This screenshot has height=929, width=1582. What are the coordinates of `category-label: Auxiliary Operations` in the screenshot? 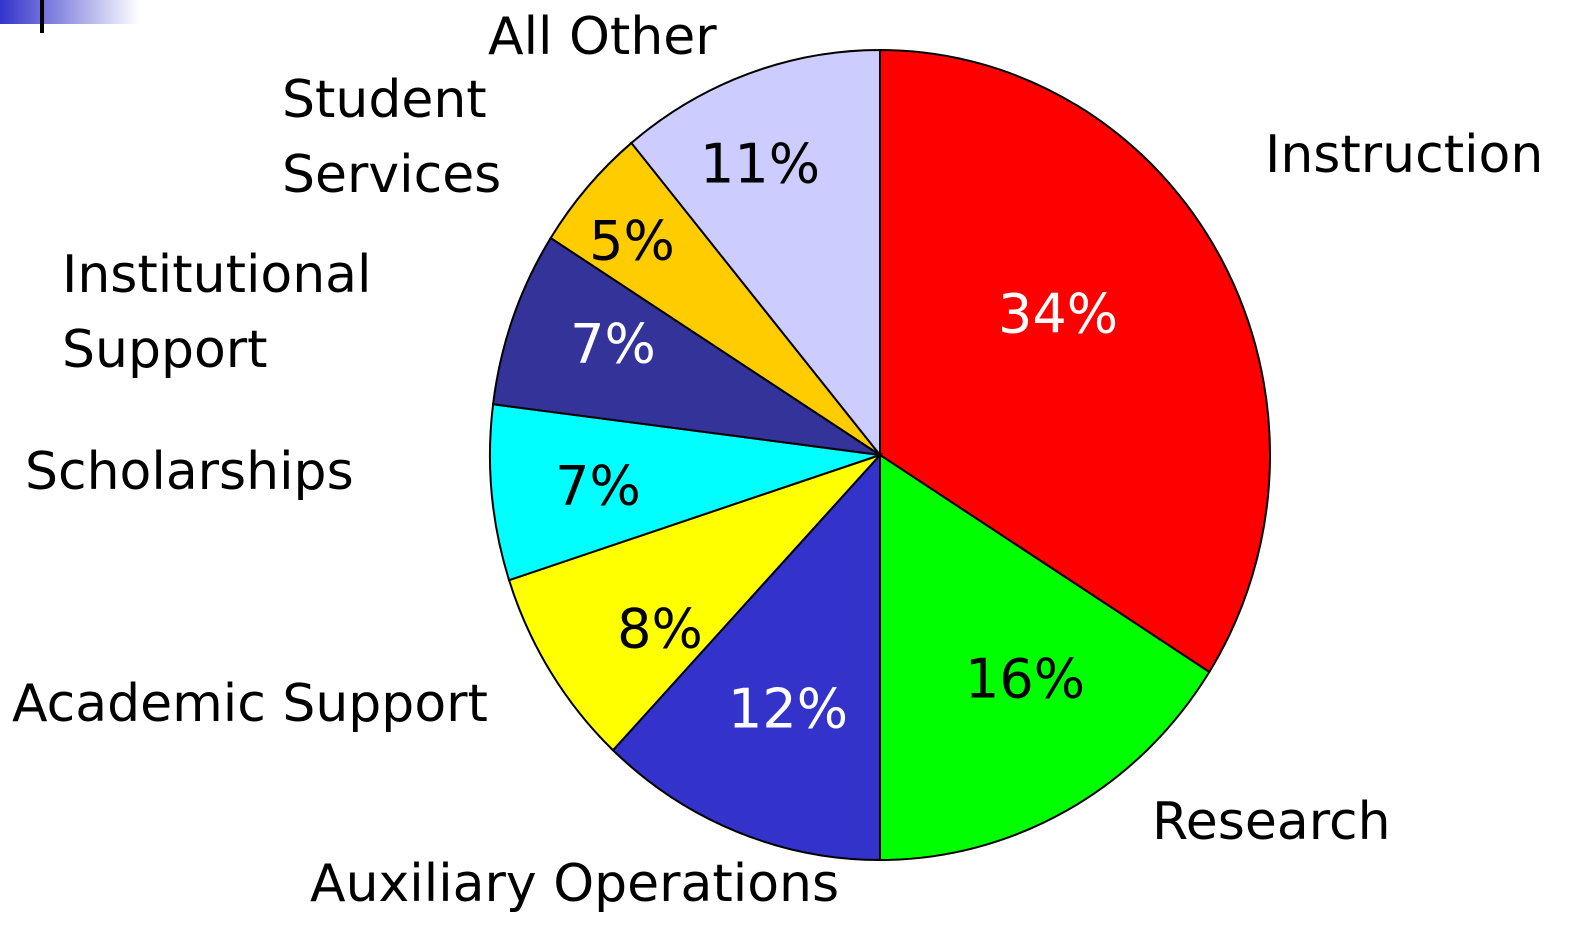 It's located at (574, 884).